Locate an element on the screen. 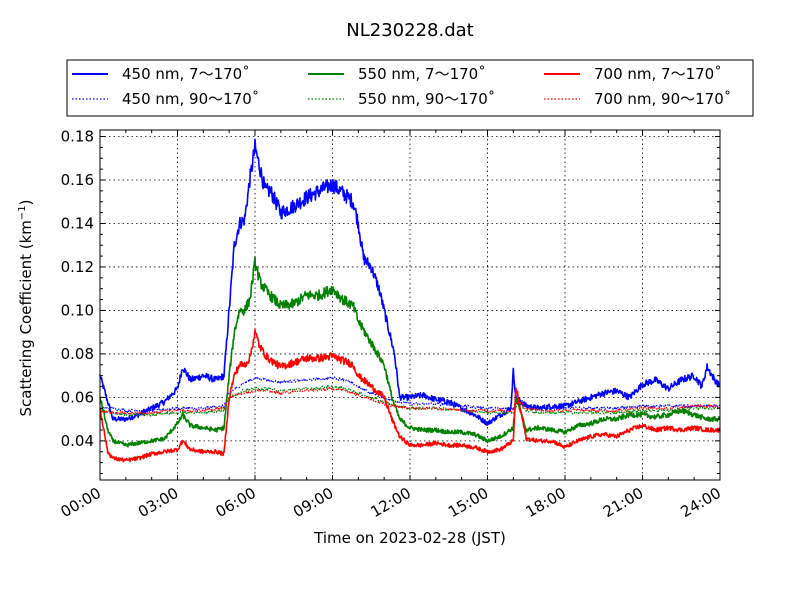 The height and width of the screenshot is (600, 800). x-axis-label: Time on 2023-02-28 (JST) is located at coordinates (409, 538).